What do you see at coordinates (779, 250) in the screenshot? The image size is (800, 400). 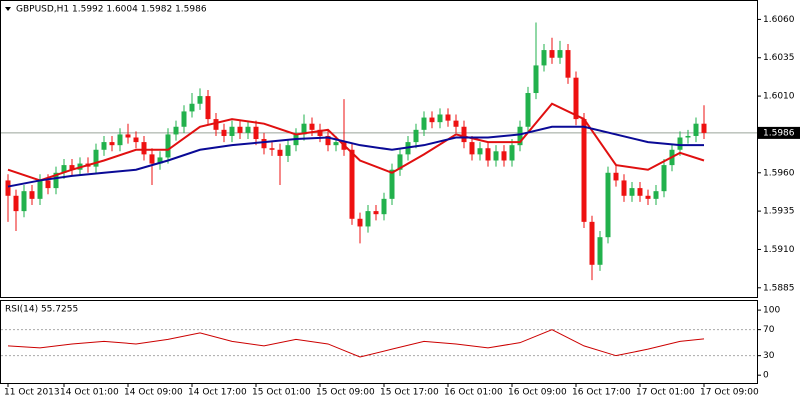 I see `y-tick-label: 1.5910` at bounding box center [779, 250].